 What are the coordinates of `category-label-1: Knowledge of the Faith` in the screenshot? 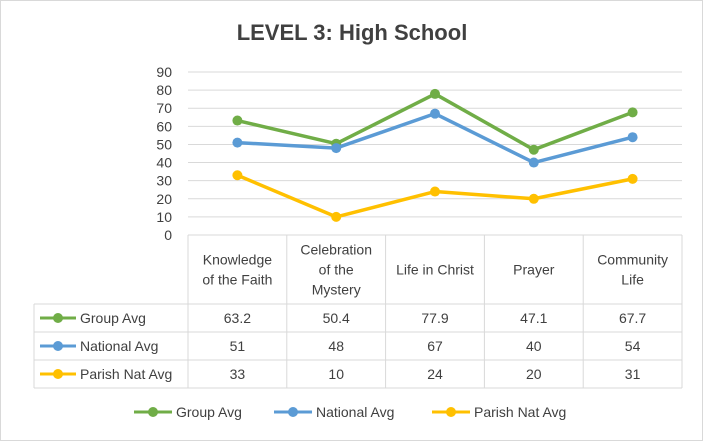 It's located at (237, 270).